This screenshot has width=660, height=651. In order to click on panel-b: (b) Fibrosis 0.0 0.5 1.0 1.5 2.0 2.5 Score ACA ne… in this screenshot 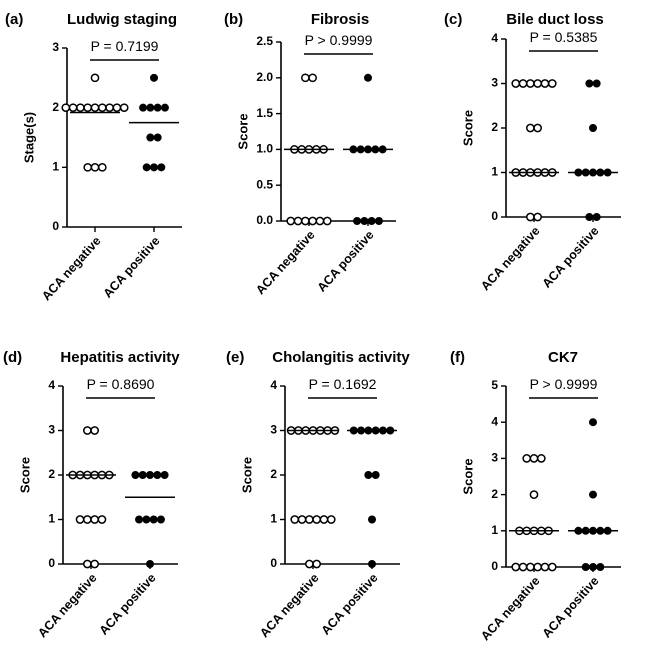, I will do `click(310, 154)`.